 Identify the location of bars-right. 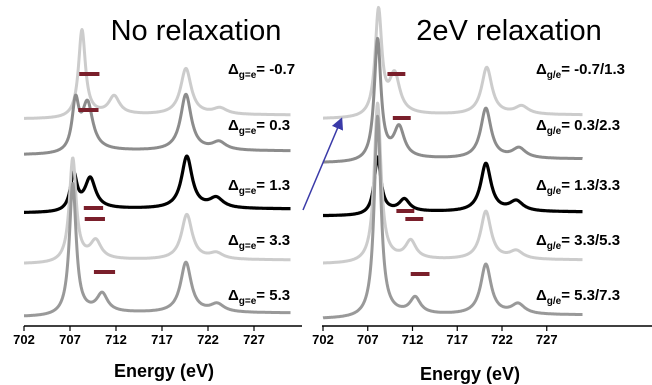
(408, 174).